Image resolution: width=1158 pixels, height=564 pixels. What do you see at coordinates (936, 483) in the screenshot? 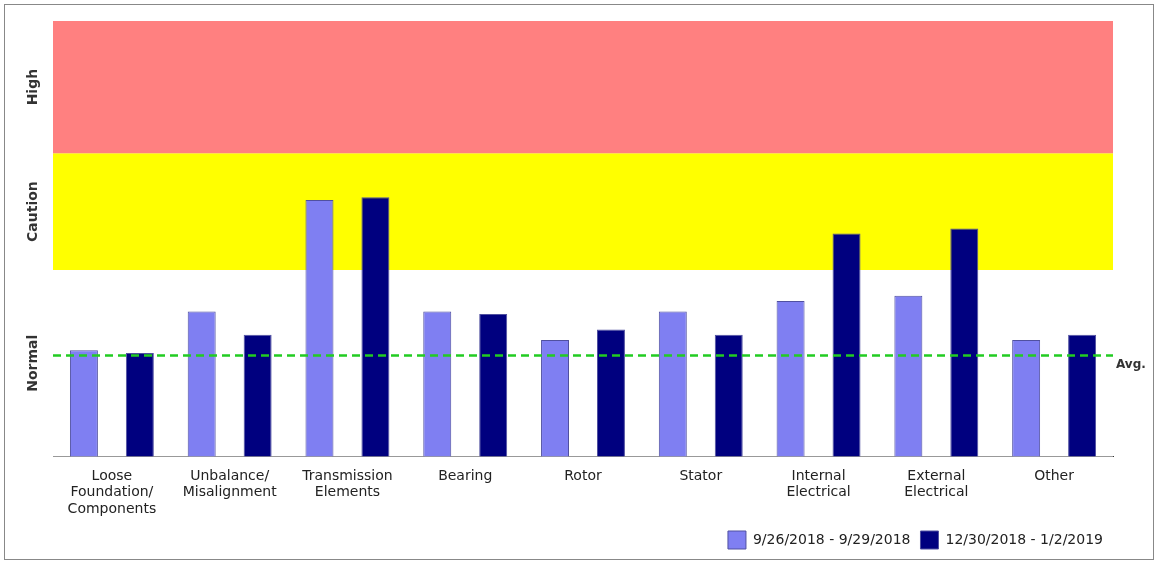
I see `x-tick-label: External Electrical` at bounding box center [936, 483].